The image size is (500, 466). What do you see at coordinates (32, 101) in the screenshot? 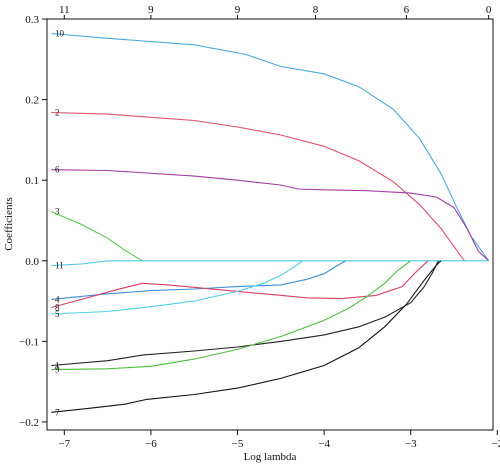
I see `y-tick-label: 0.2` at bounding box center [32, 101].